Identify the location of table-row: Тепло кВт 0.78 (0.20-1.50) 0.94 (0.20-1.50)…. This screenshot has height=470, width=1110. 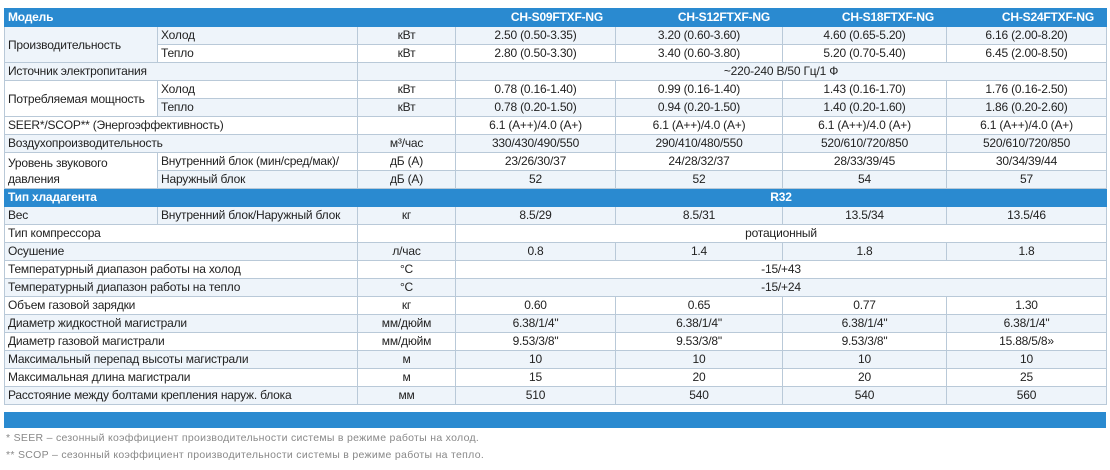
(556, 107).